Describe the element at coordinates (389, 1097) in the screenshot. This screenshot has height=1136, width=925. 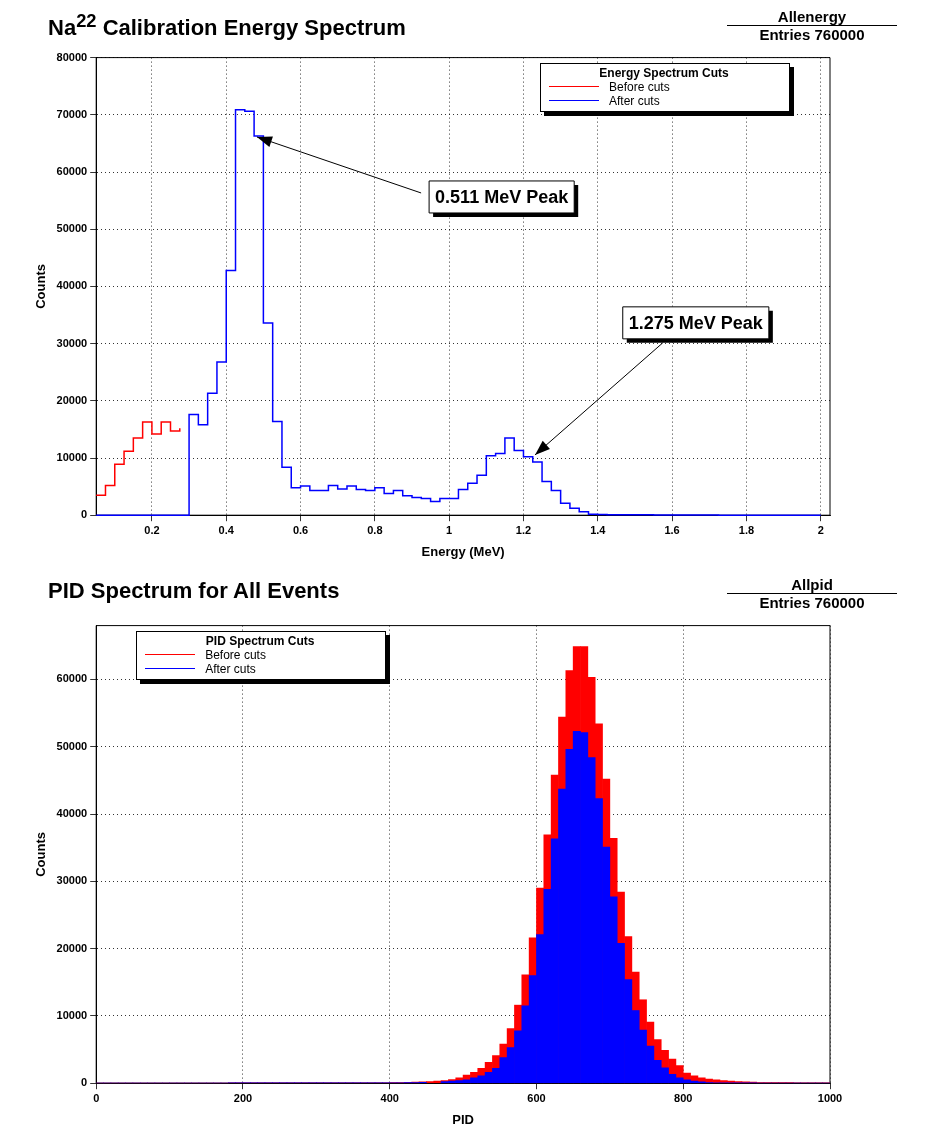
I see `x-tick-label: 400` at that location.